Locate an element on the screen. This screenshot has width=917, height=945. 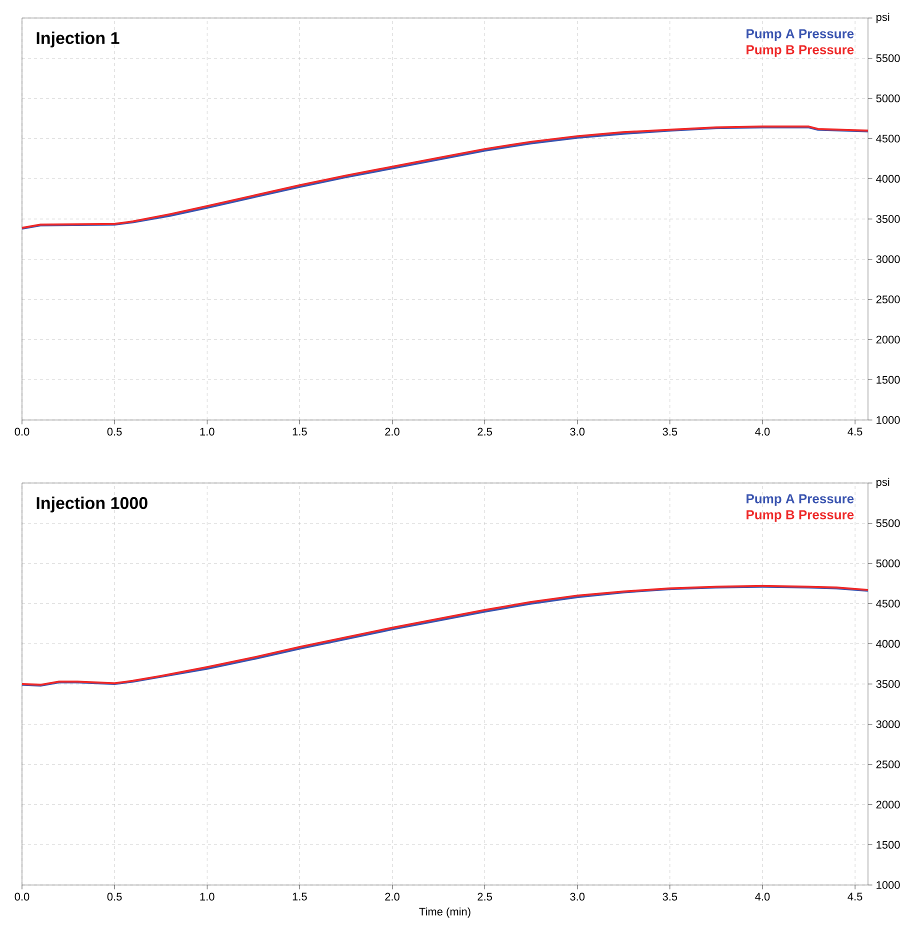
text: Injection 1000 is located at coordinates (92, 504).